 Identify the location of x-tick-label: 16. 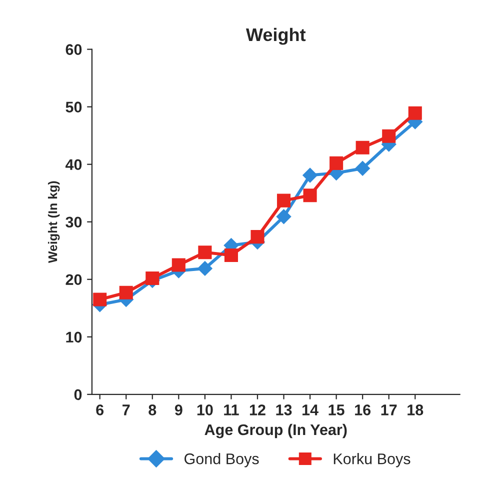
(363, 410).